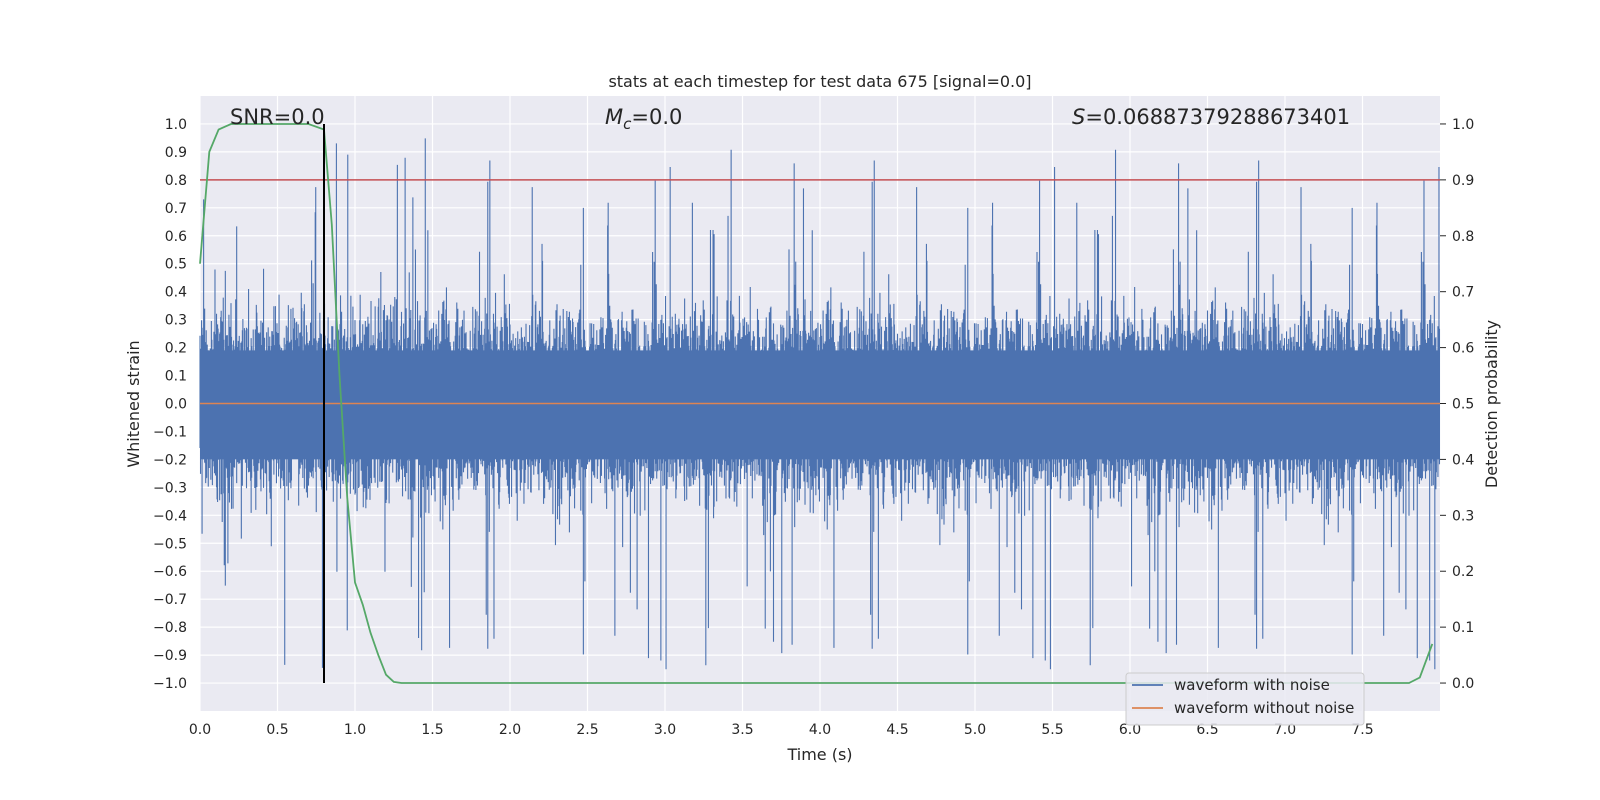  I want to click on legend-label-clean: waveform without noise, so click(1264, 708).